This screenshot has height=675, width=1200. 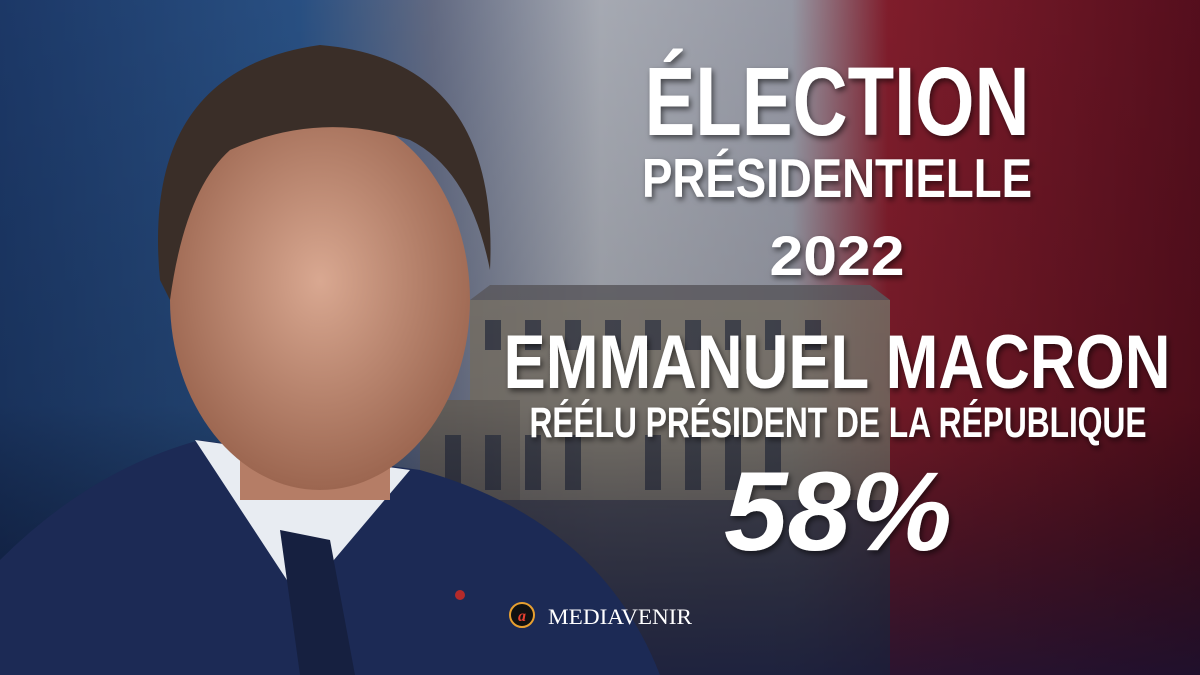 I want to click on brand: MEDIAVENIR, so click(x=620, y=616).